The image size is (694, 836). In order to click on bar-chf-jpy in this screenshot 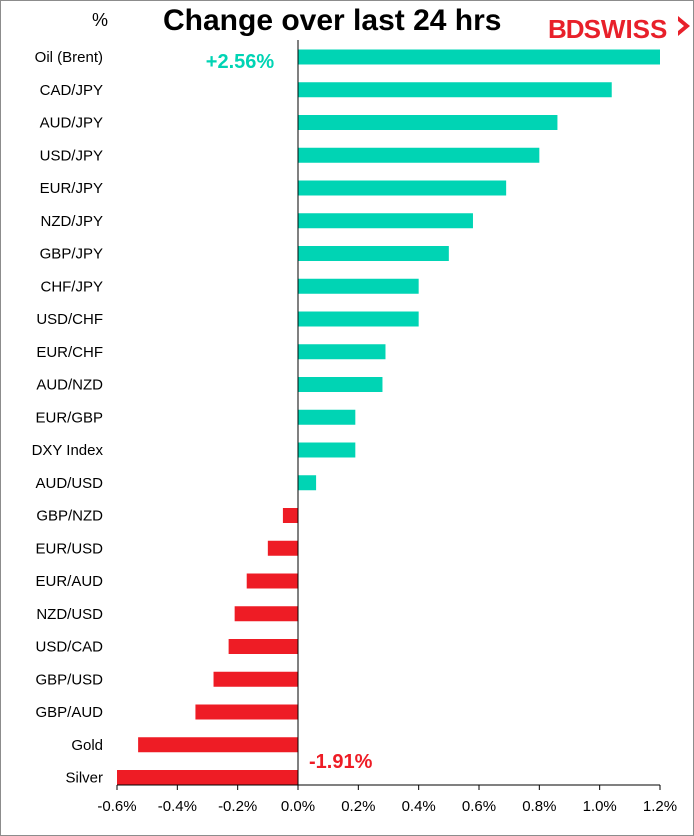, I will do `click(358, 286)`.